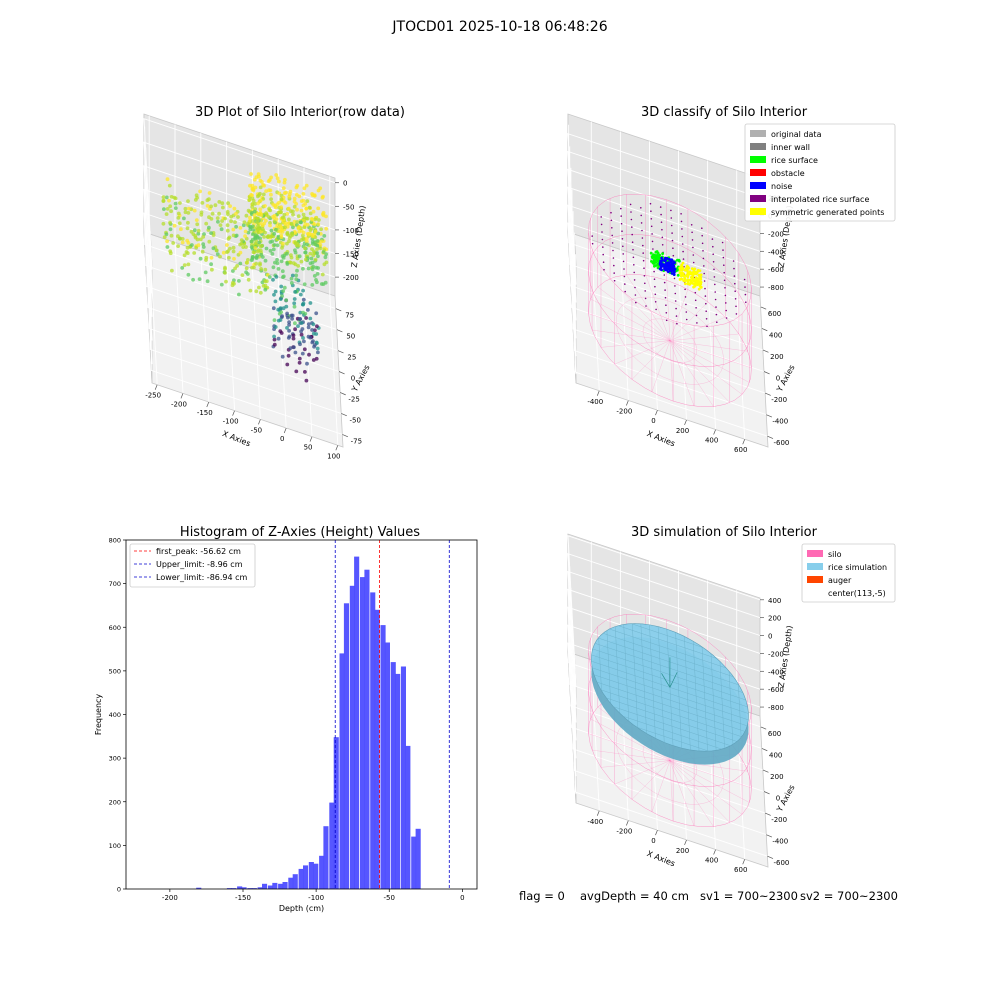  What do you see at coordinates (353, 379) in the screenshot?
I see `y-tick-label: 0` at bounding box center [353, 379].